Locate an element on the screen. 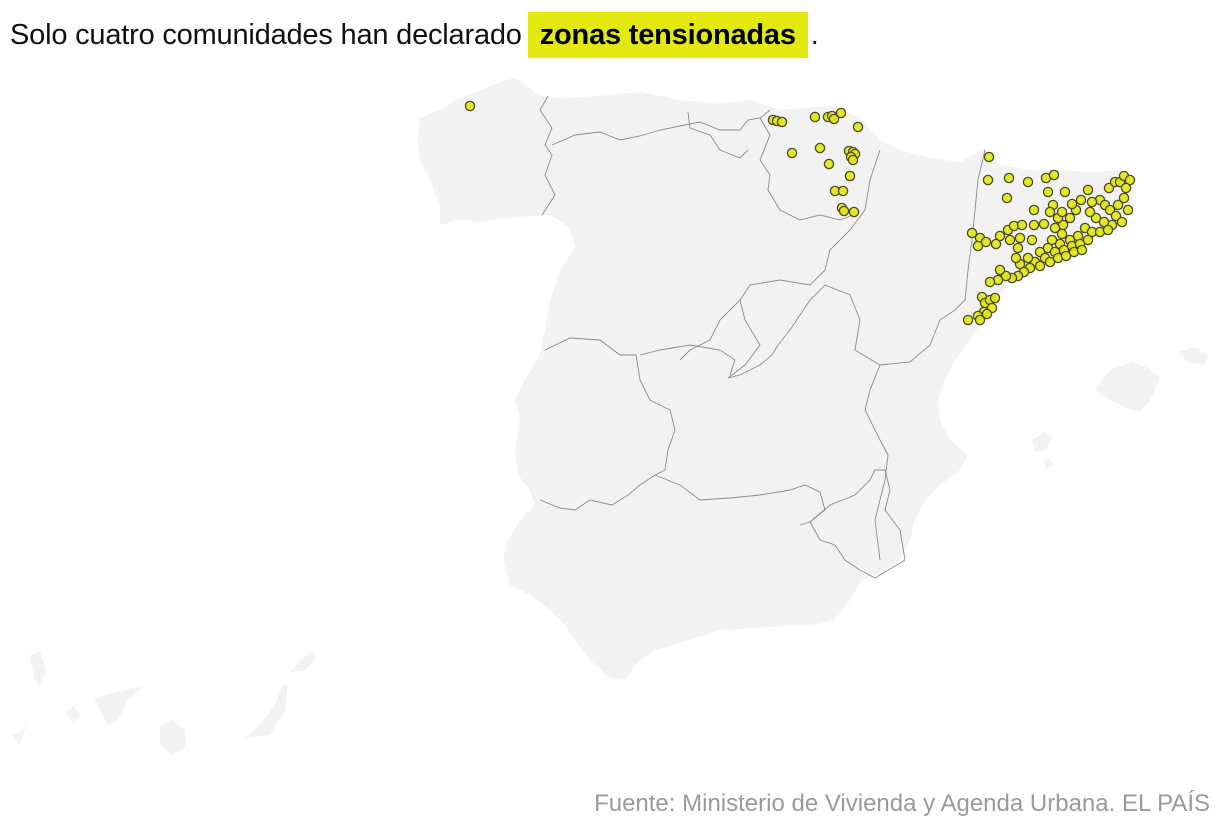  title-suffix: . is located at coordinates (814, 35).